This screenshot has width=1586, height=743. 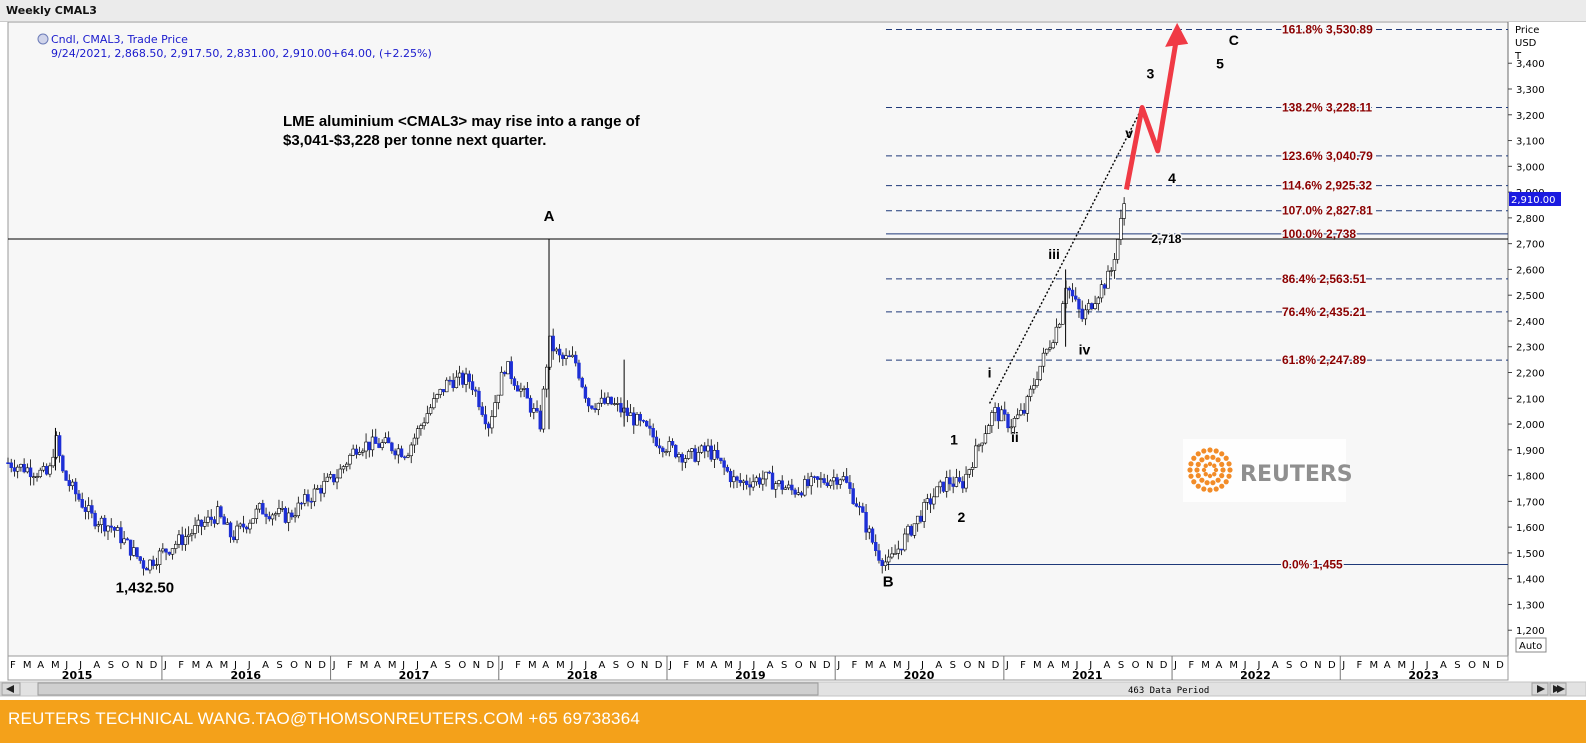 What do you see at coordinates (1255, 675) in the screenshot?
I see `x-year-label: 2022` at bounding box center [1255, 675].